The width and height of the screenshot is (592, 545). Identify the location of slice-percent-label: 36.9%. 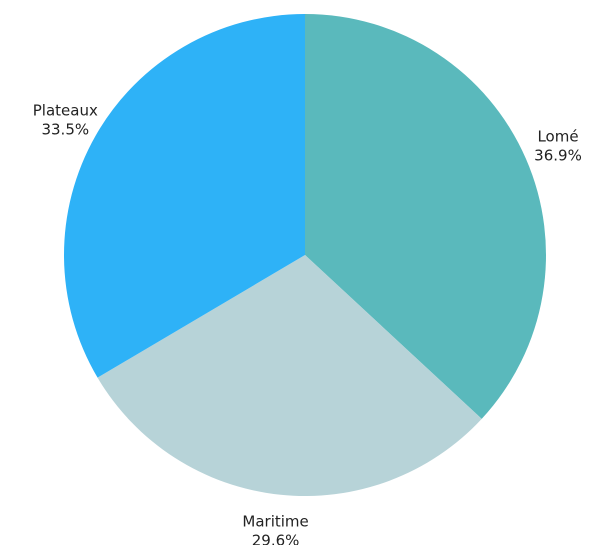
(558, 156).